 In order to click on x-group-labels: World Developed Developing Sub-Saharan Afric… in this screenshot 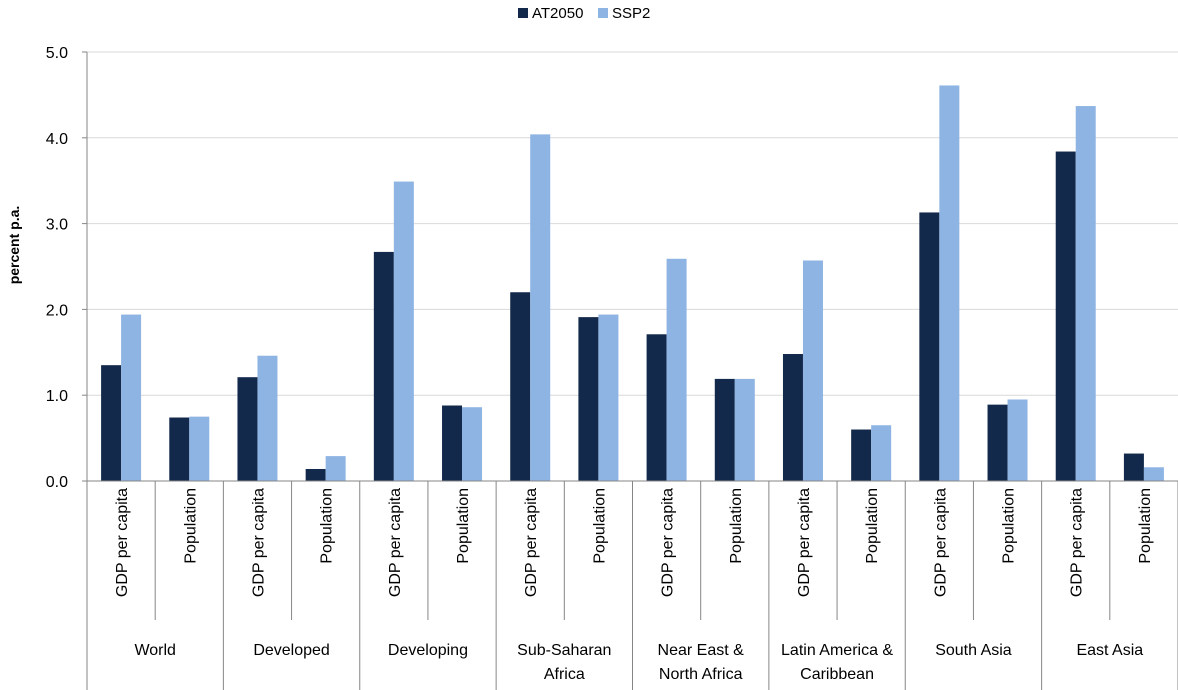, I will do `click(638, 662)`.